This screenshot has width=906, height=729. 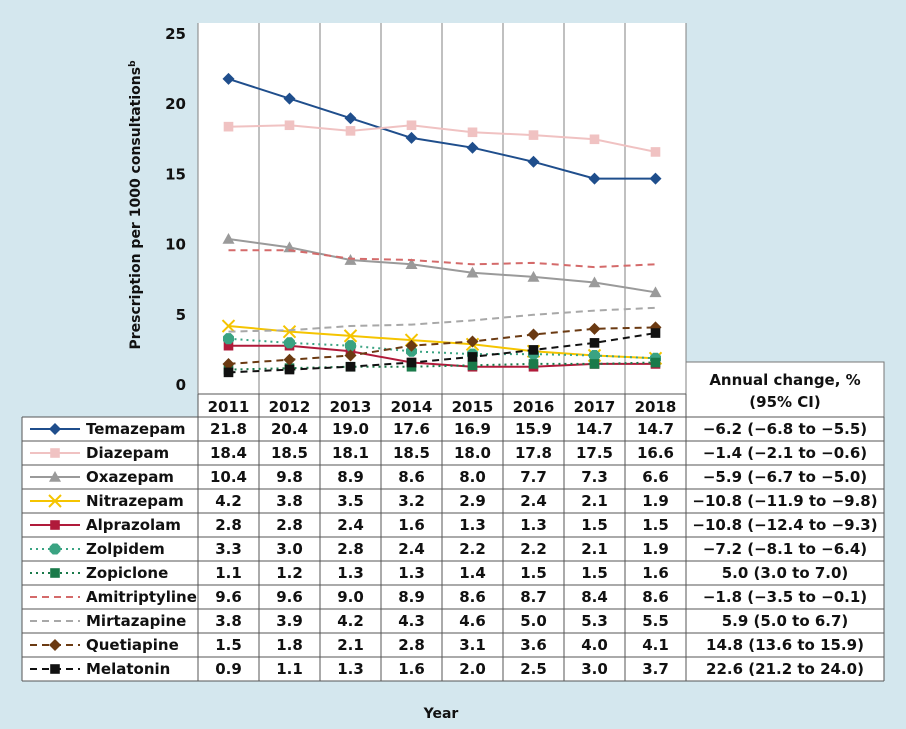 I want to click on data-value-label: 3.6, so click(x=533, y=645).